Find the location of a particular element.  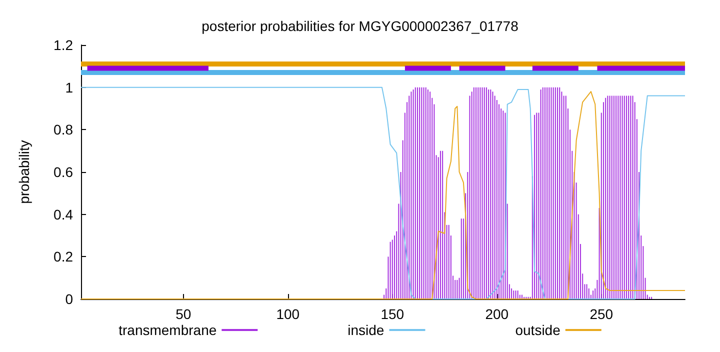

x-tick-label: 150 is located at coordinates (392, 314).